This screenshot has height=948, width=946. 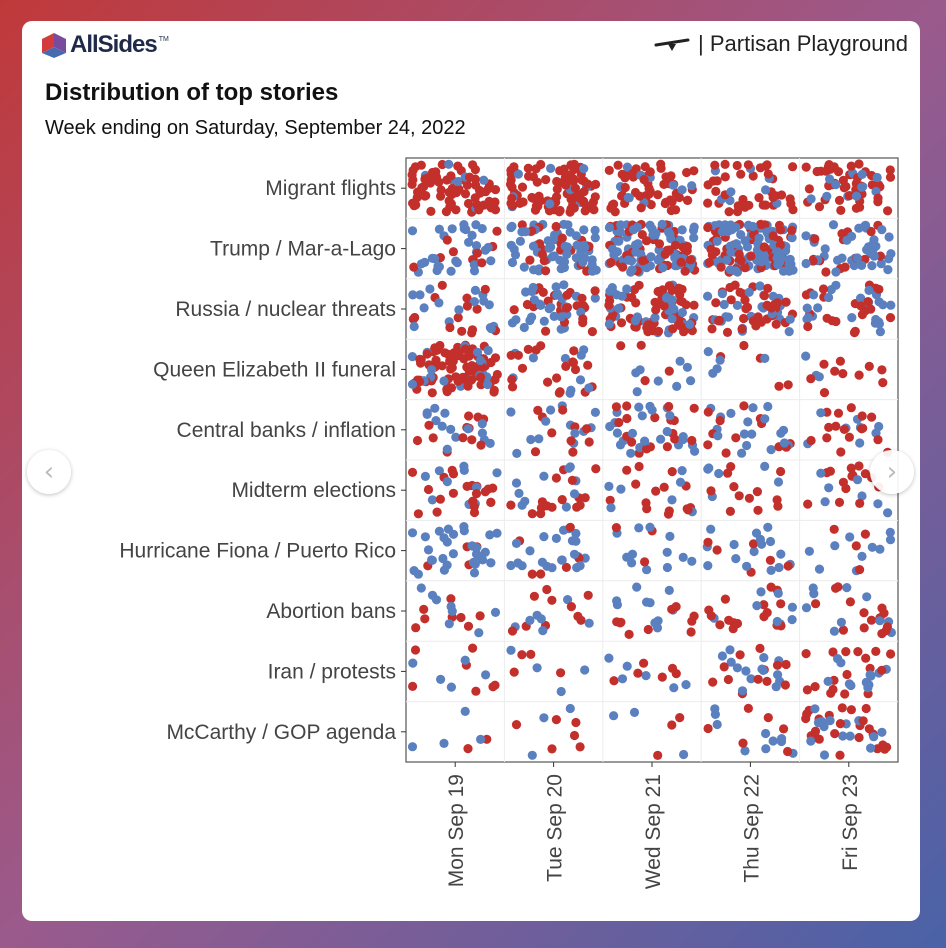 What do you see at coordinates (114, 44) in the screenshot?
I see `logo-text: AllSides` at bounding box center [114, 44].